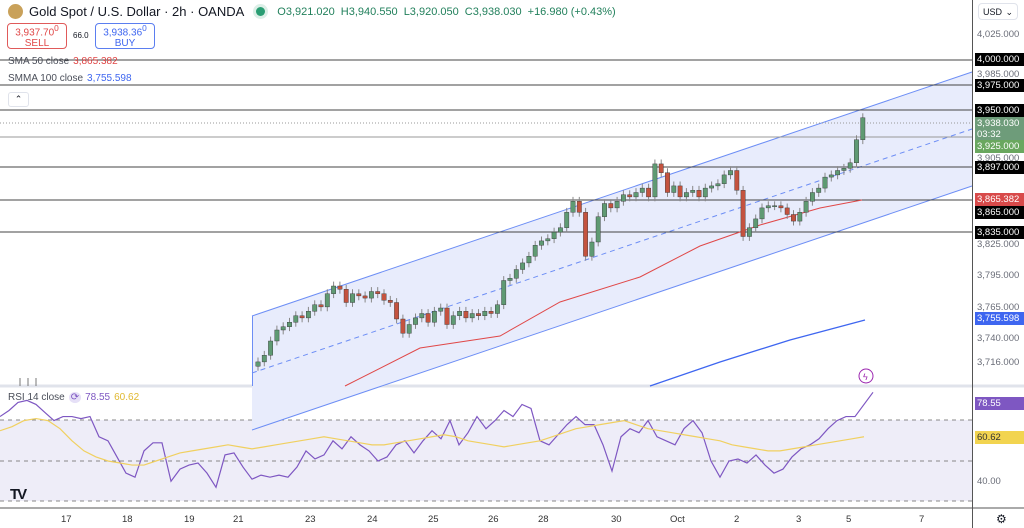 The height and width of the screenshot is (528, 1024). I want to click on rsi-ma-value: 60.62, so click(127, 397).